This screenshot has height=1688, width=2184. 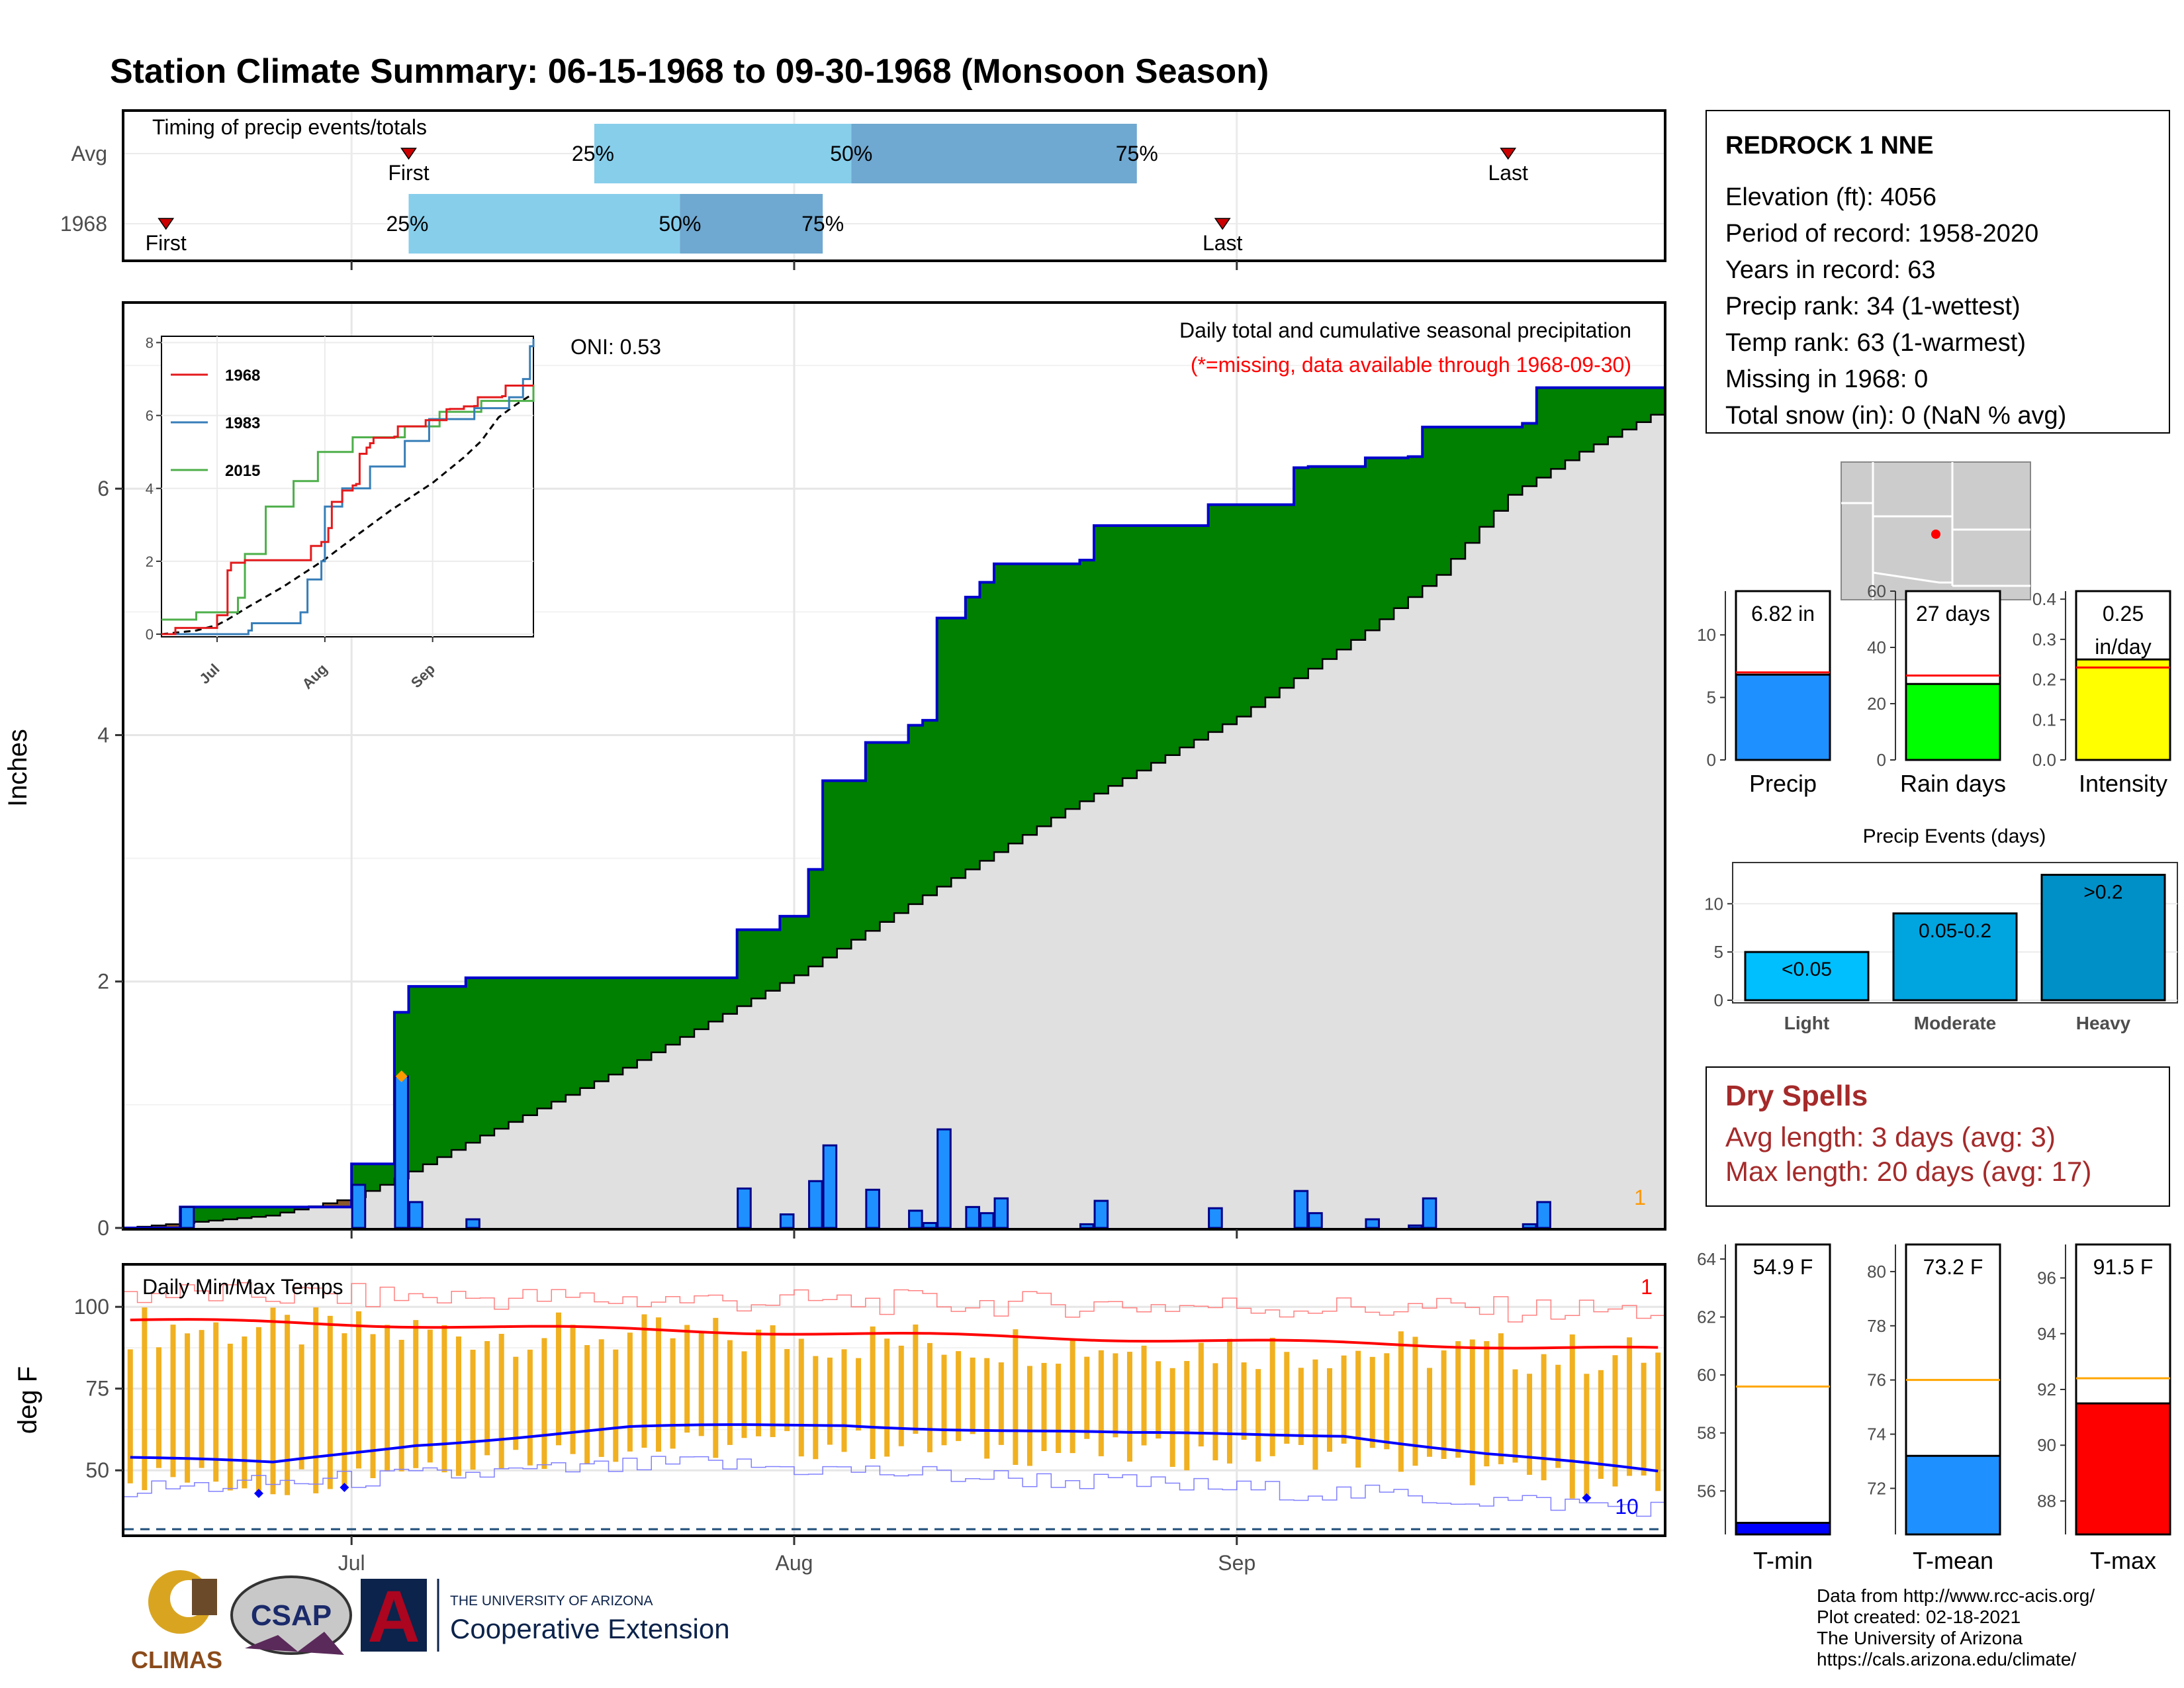 I want to click on temp-summary-ytick-label: 78, so click(x=1877, y=1326).